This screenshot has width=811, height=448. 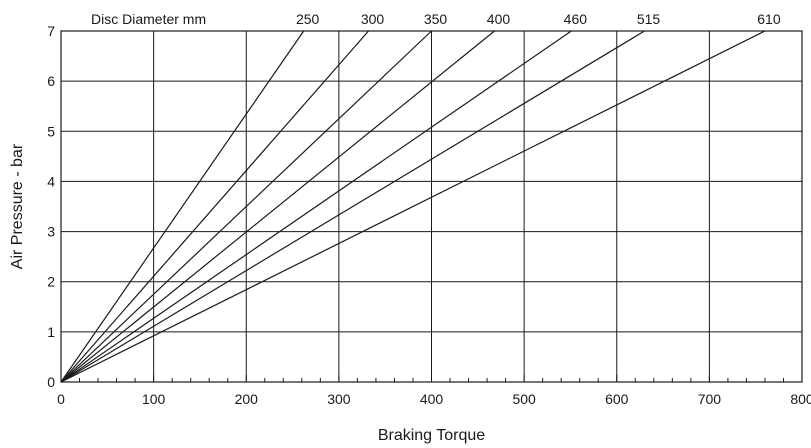 What do you see at coordinates (51, 206) in the screenshot?
I see `y-tick-labels: 0 1 2 3 4 5 6 7` at bounding box center [51, 206].